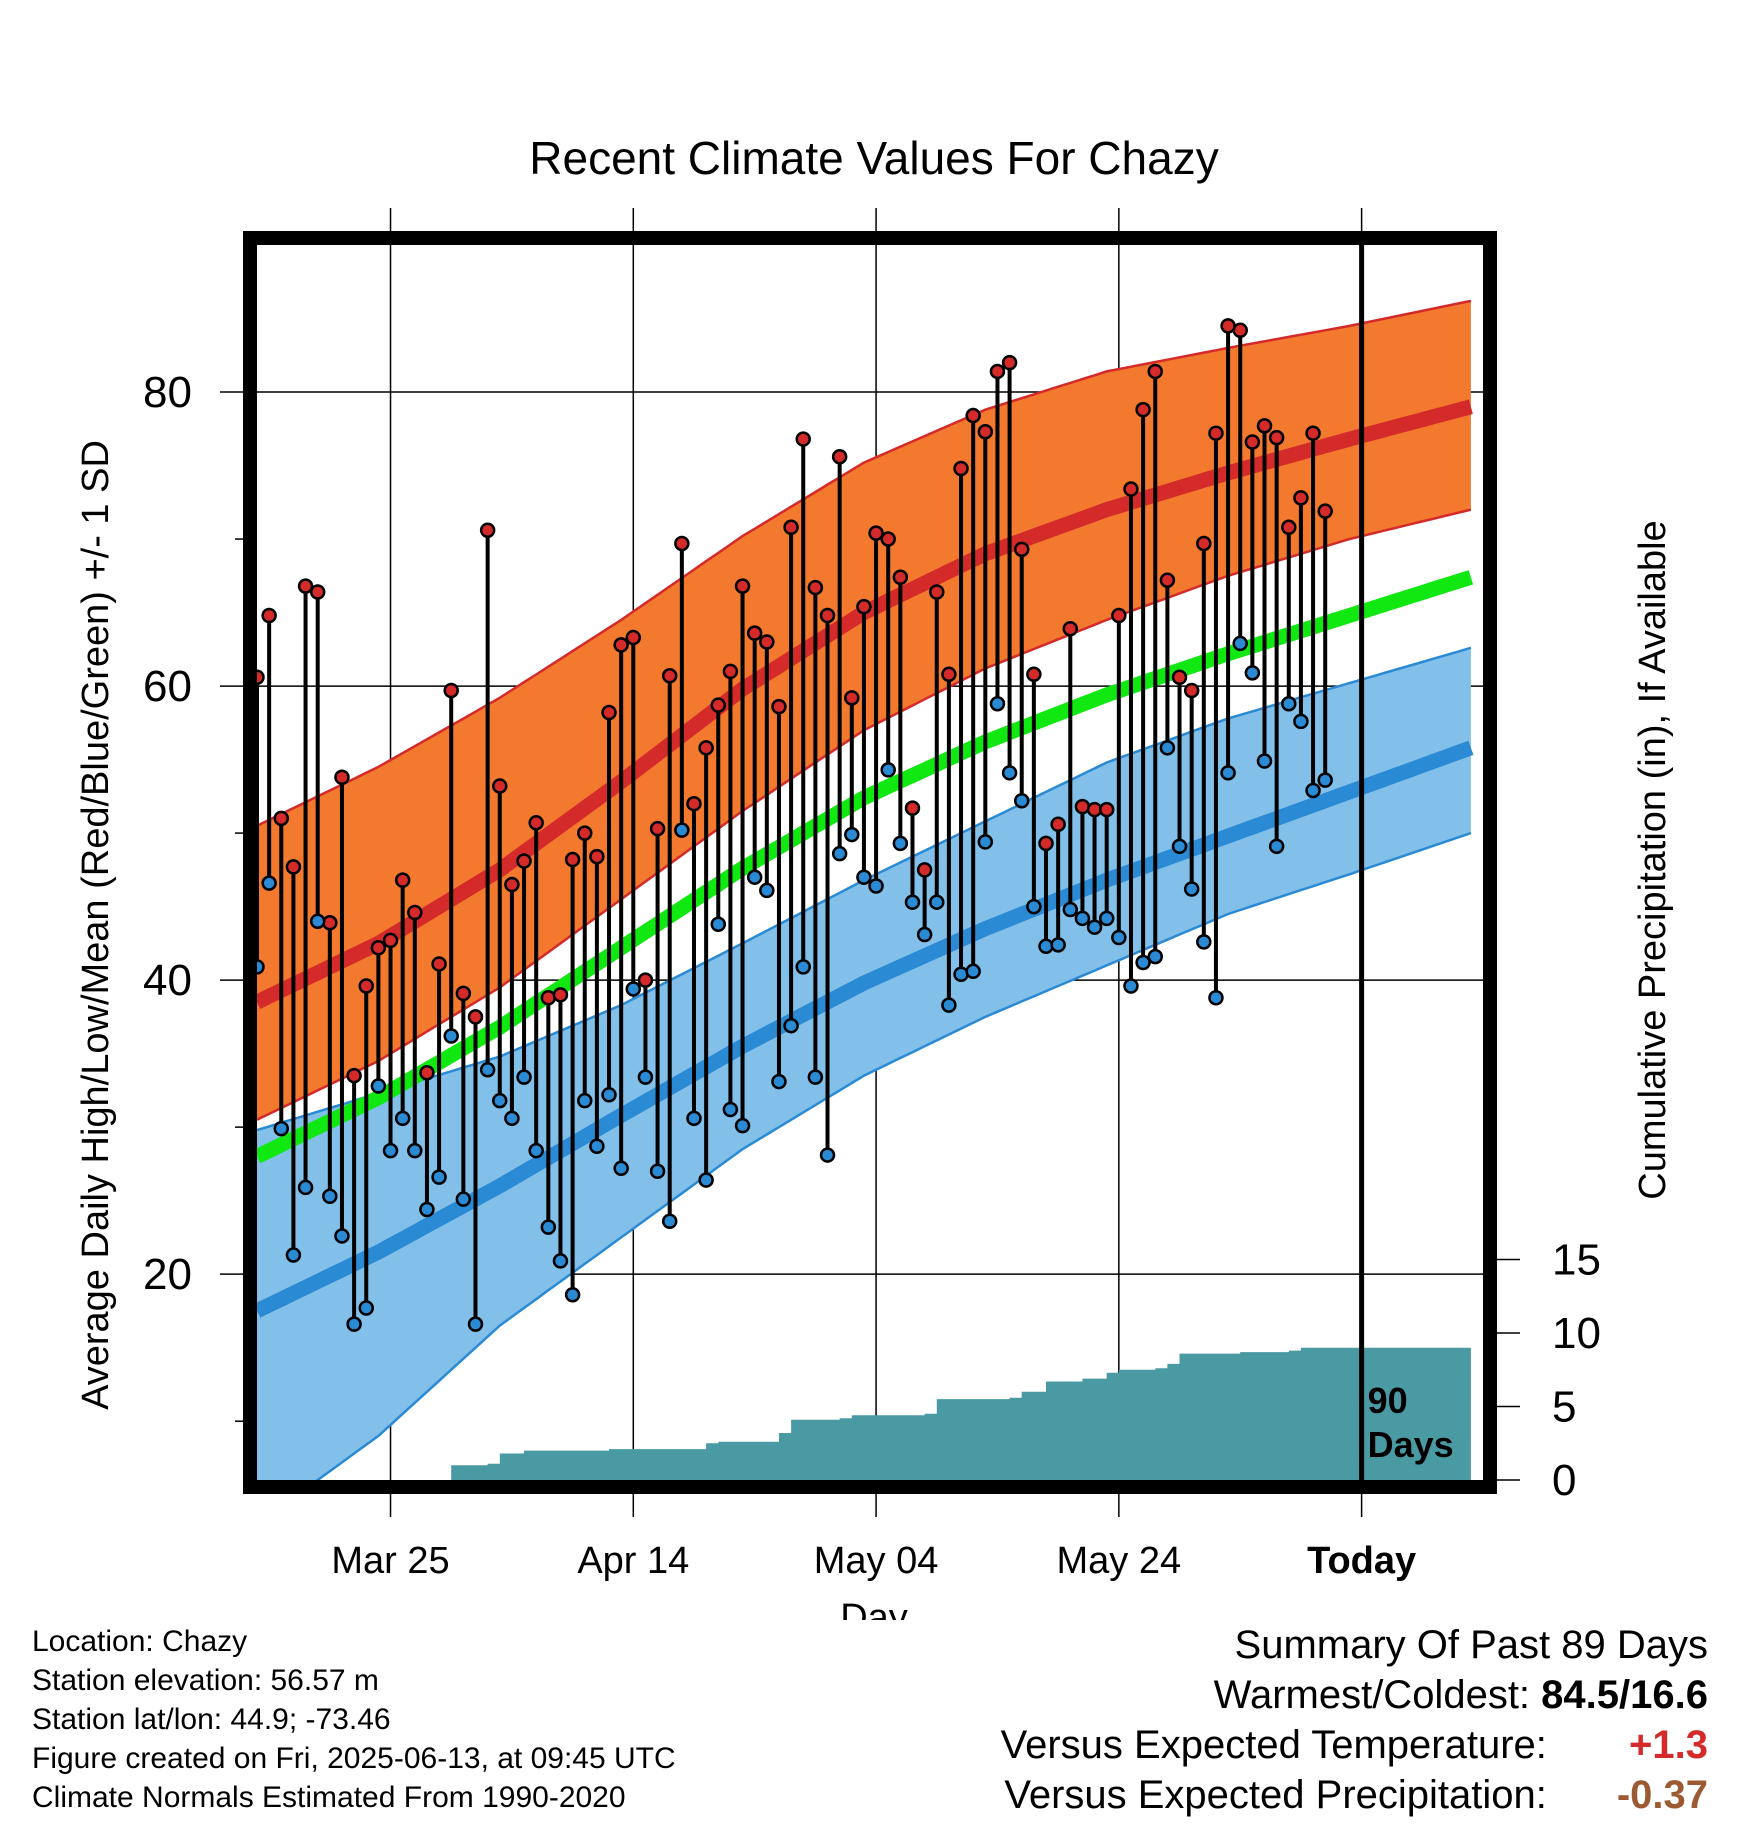 The width and height of the screenshot is (1748, 1828). Describe the element at coordinates (140, 1641) in the screenshot. I see `location-text: Location: Chazy` at that location.